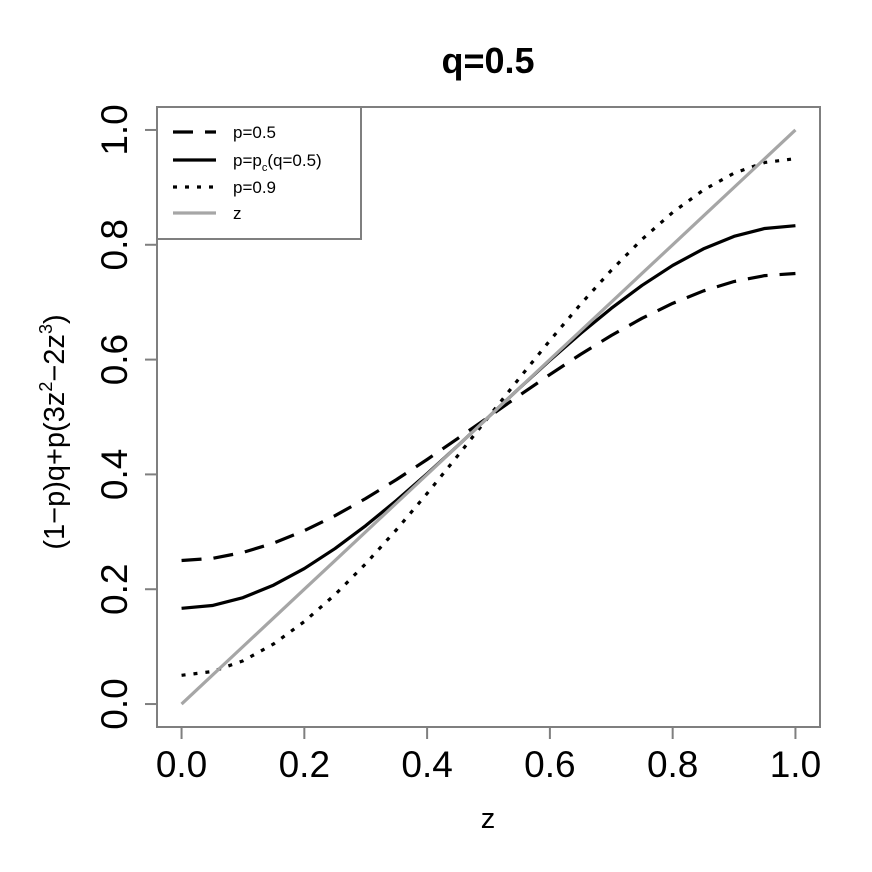  What do you see at coordinates (672, 764) in the screenshot?
I see `x-tick-label: 0.8` at bounding box center [672, 764].